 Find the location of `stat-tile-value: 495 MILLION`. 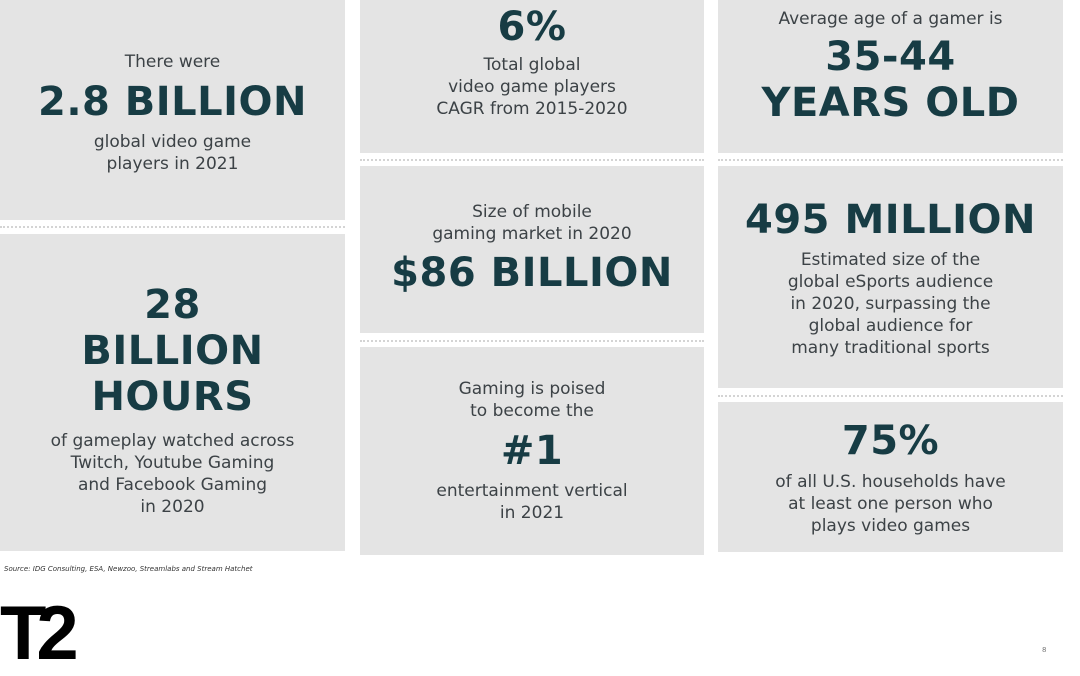

stat-tile-value: 495 MILLION is located at coordinates (890, 220).